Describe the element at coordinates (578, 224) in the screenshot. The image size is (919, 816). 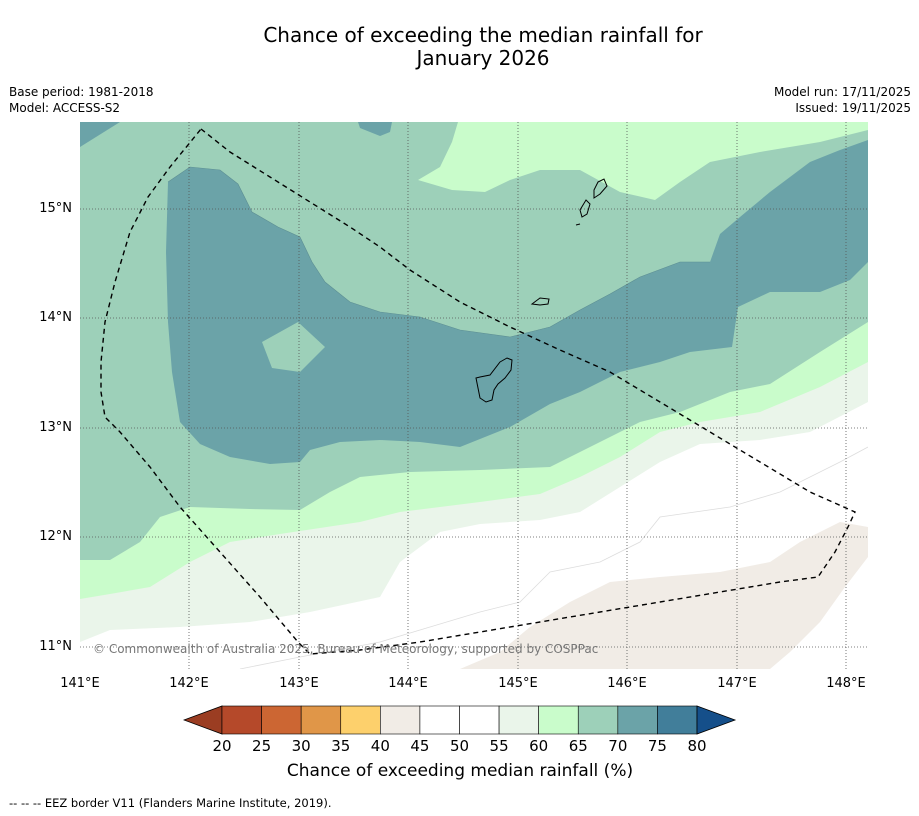
I see `aguijan-island` at that location.